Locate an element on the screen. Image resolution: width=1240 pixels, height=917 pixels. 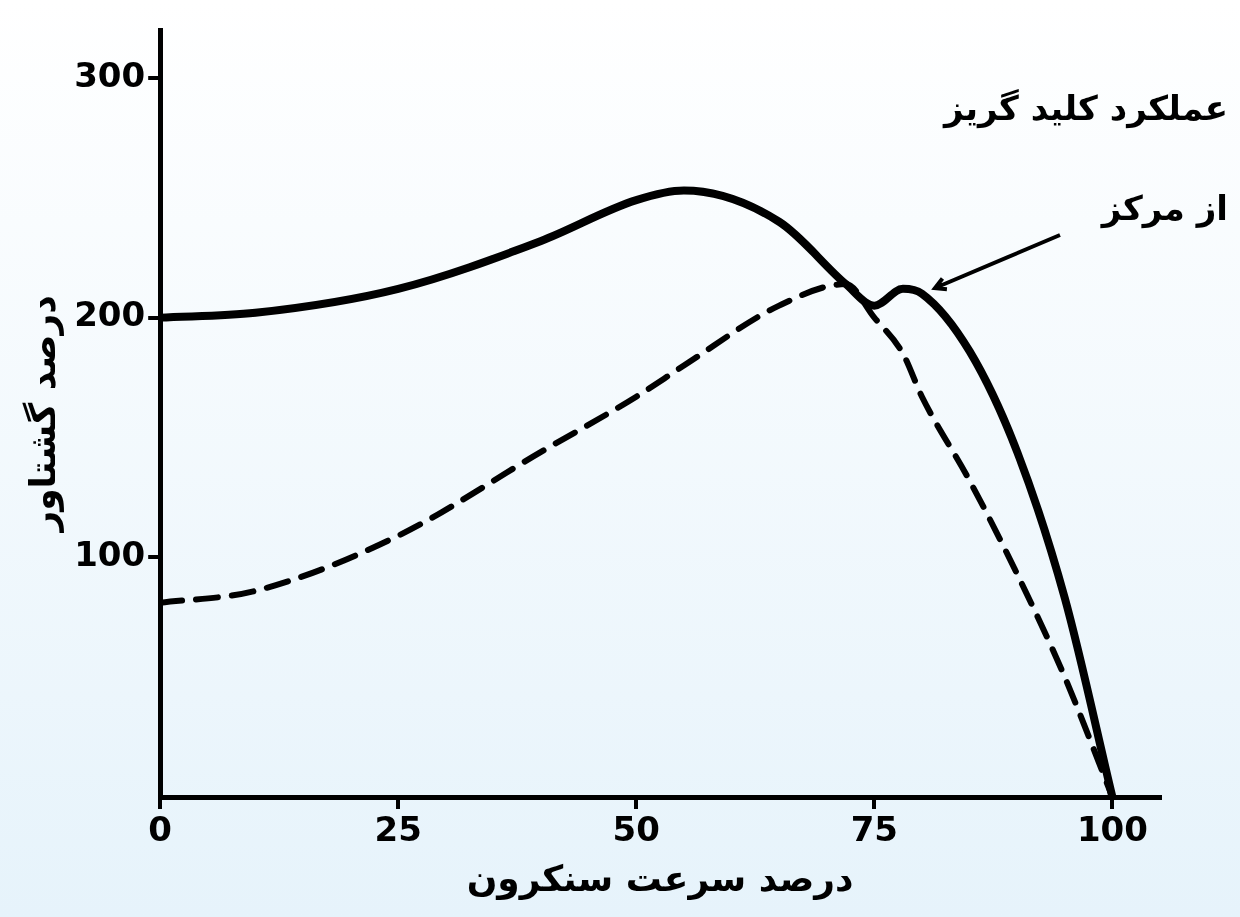
y-axis-title: درصد گشتاور is located at coordinates (42, 414).